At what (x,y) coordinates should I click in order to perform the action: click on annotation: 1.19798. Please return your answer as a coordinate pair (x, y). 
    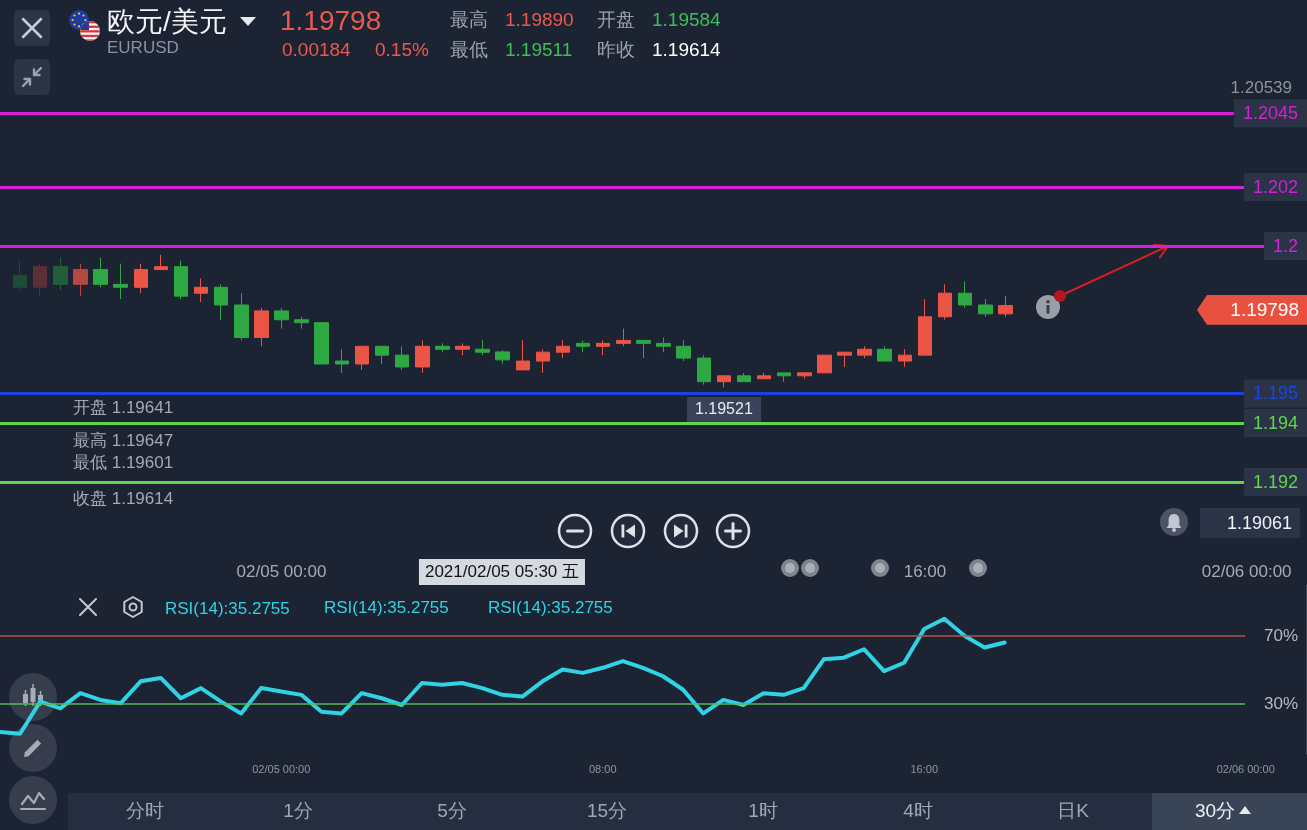
    Looking at the image, I should click on (1252, 310).